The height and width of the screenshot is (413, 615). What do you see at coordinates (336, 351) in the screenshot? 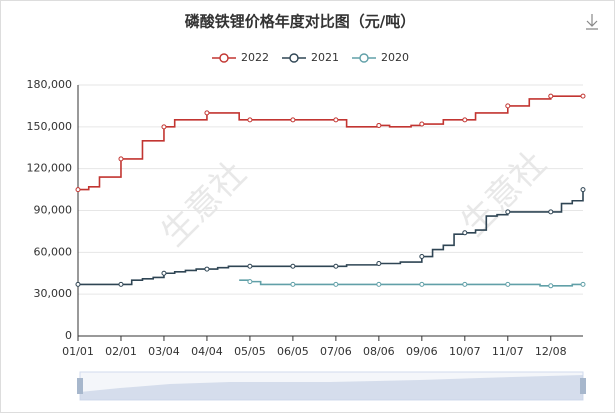
I see `x-tick-label: 07/06` at bounding box center [336, 351].